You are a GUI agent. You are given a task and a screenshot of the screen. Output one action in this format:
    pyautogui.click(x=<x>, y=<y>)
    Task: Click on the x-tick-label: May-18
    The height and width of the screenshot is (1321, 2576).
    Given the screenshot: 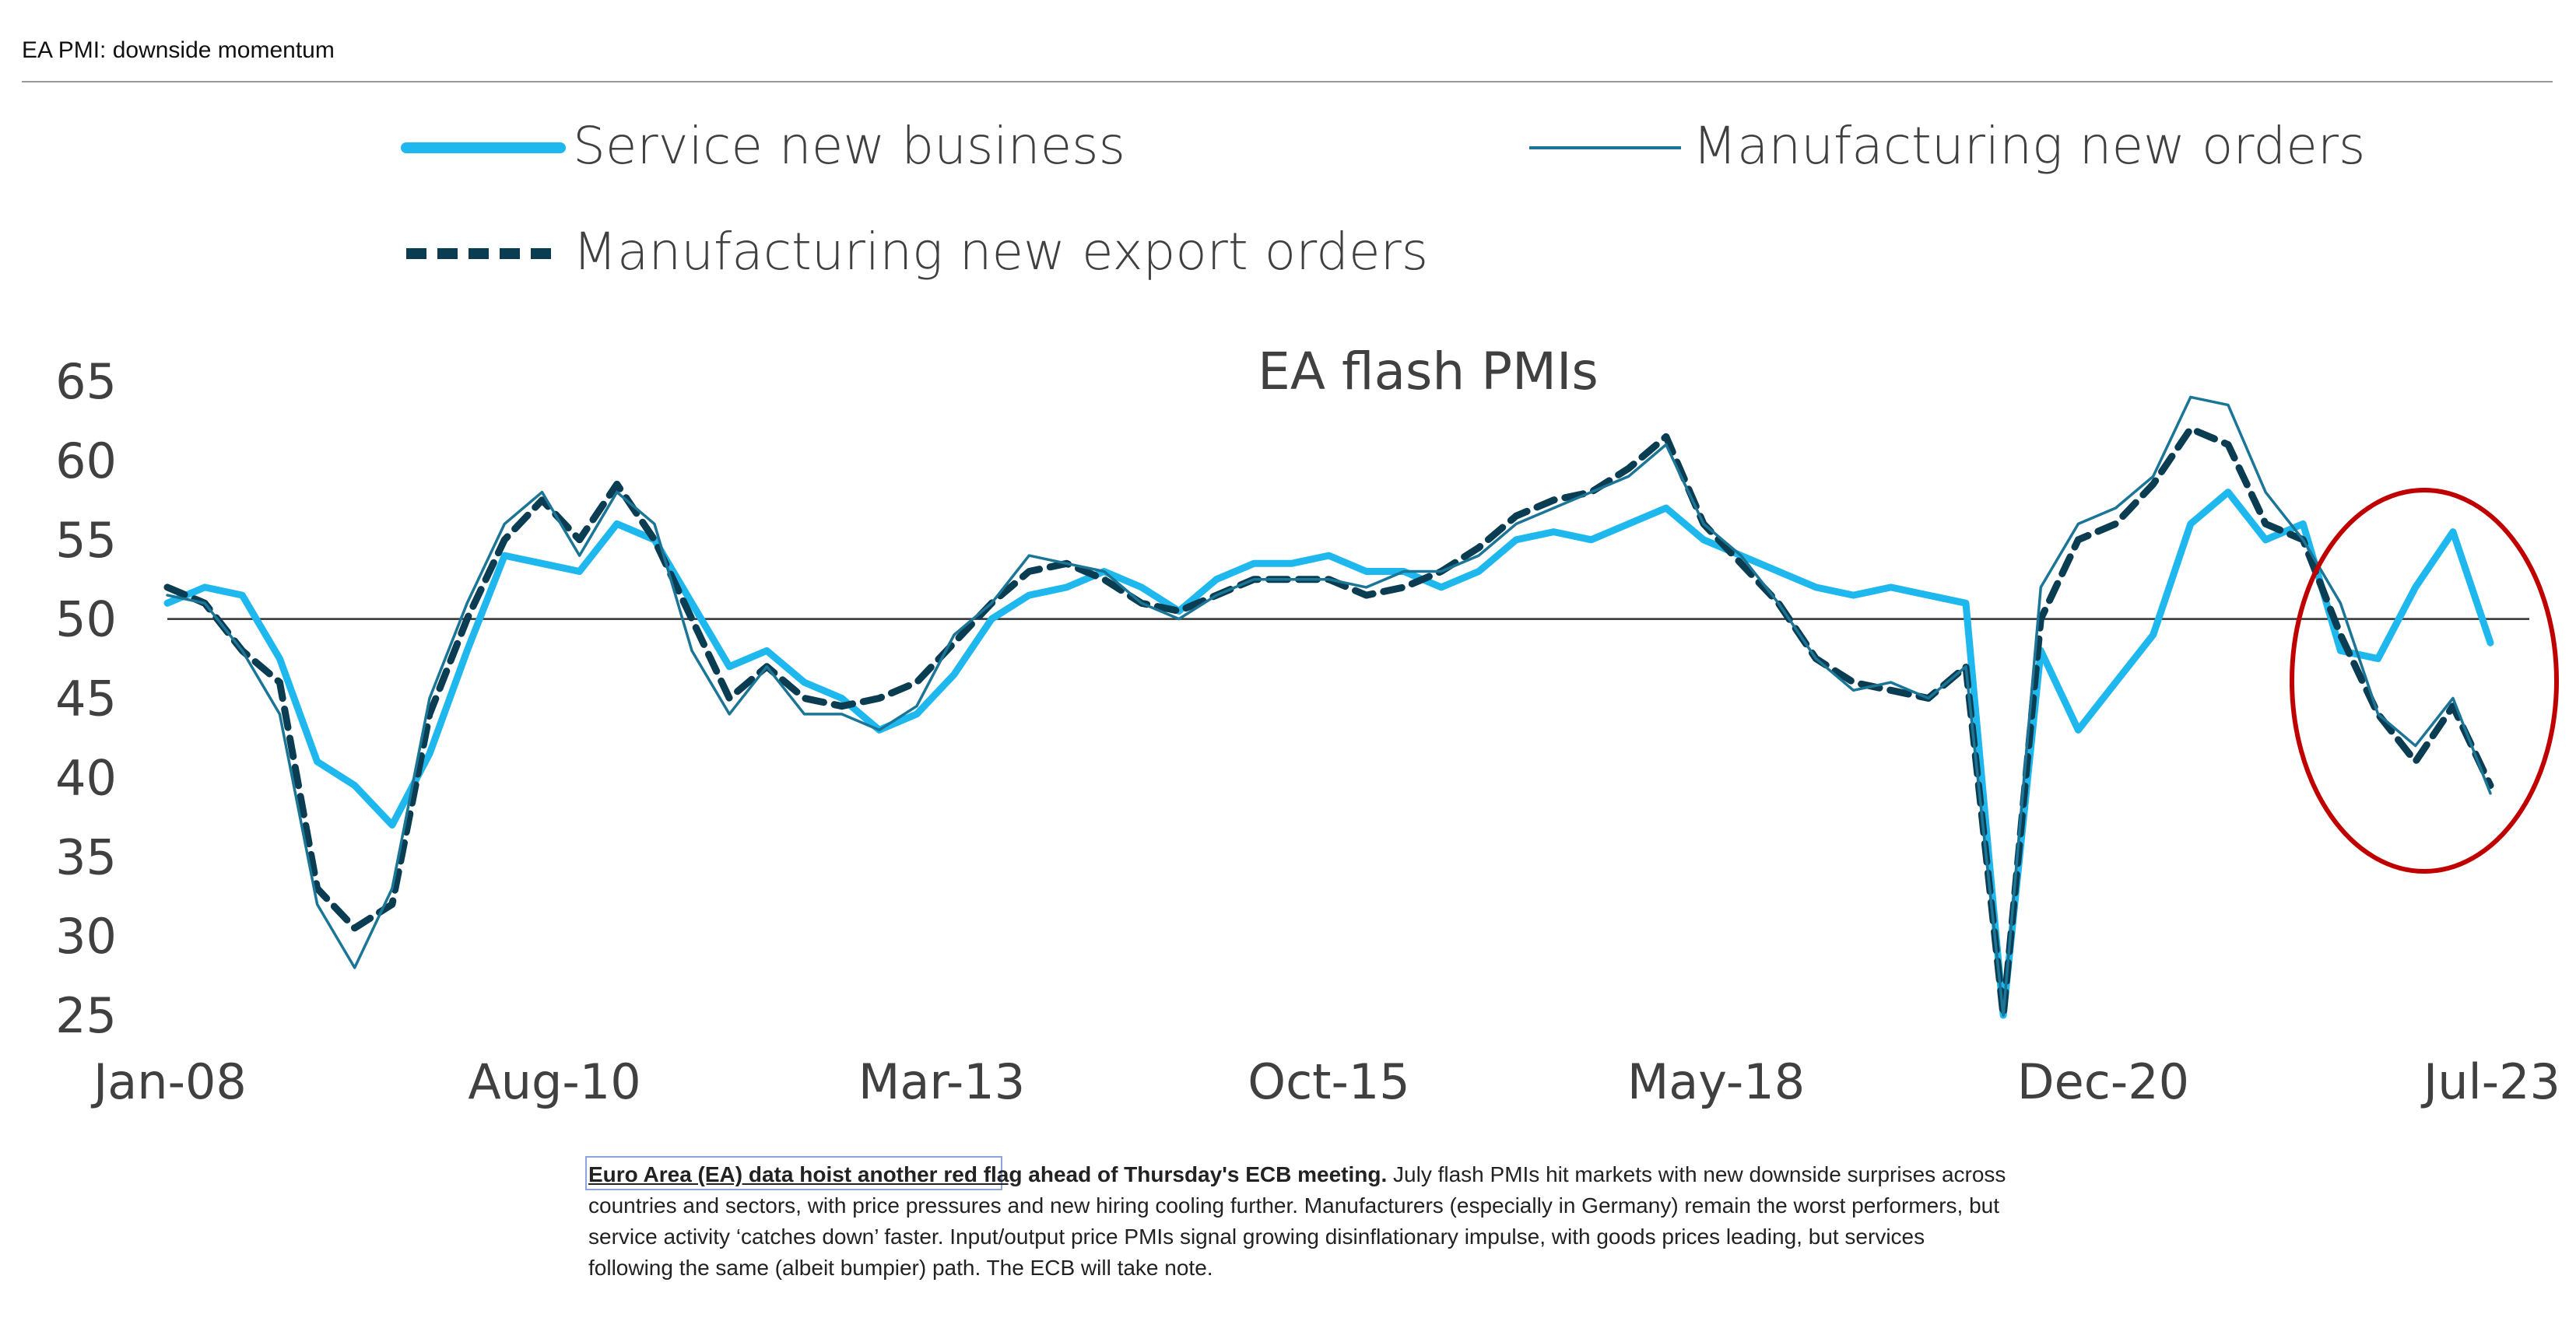 What is the action you would take?
    pyautogui.click(x=1716, y=1081)
    